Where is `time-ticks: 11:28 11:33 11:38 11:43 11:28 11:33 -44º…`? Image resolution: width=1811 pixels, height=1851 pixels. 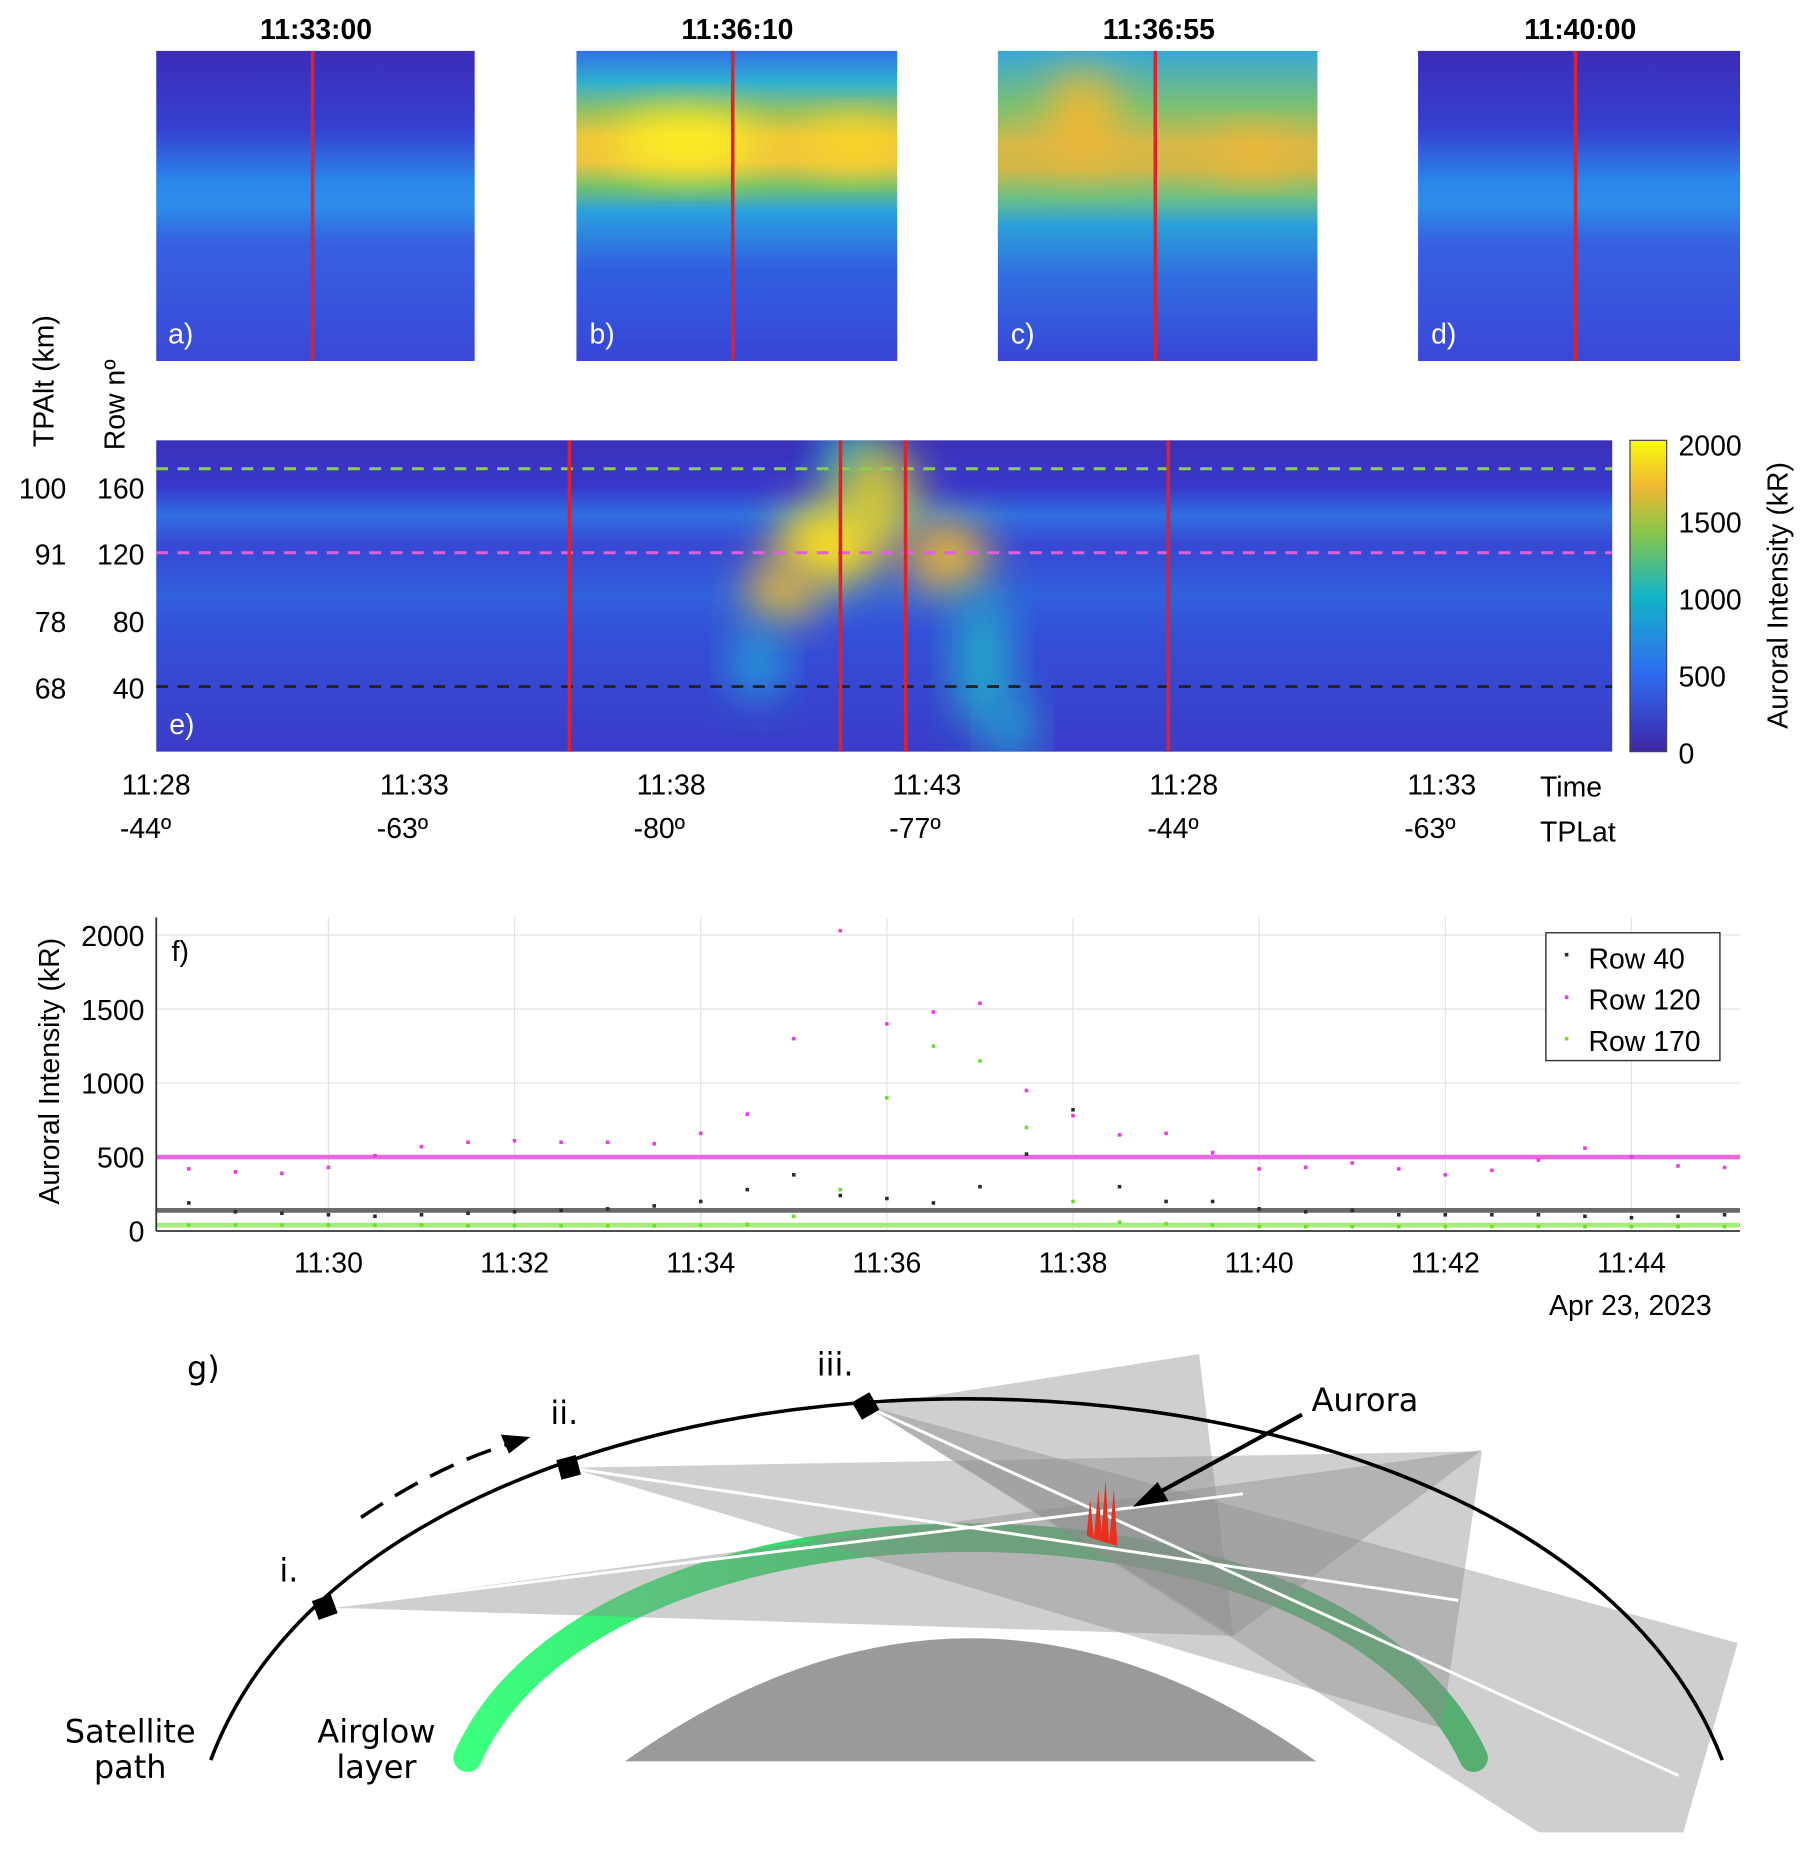 time-ticks: 11:28 11:33 11:38 11:43 11:28 11:33 -44º… is located at coordinates (798, 807).